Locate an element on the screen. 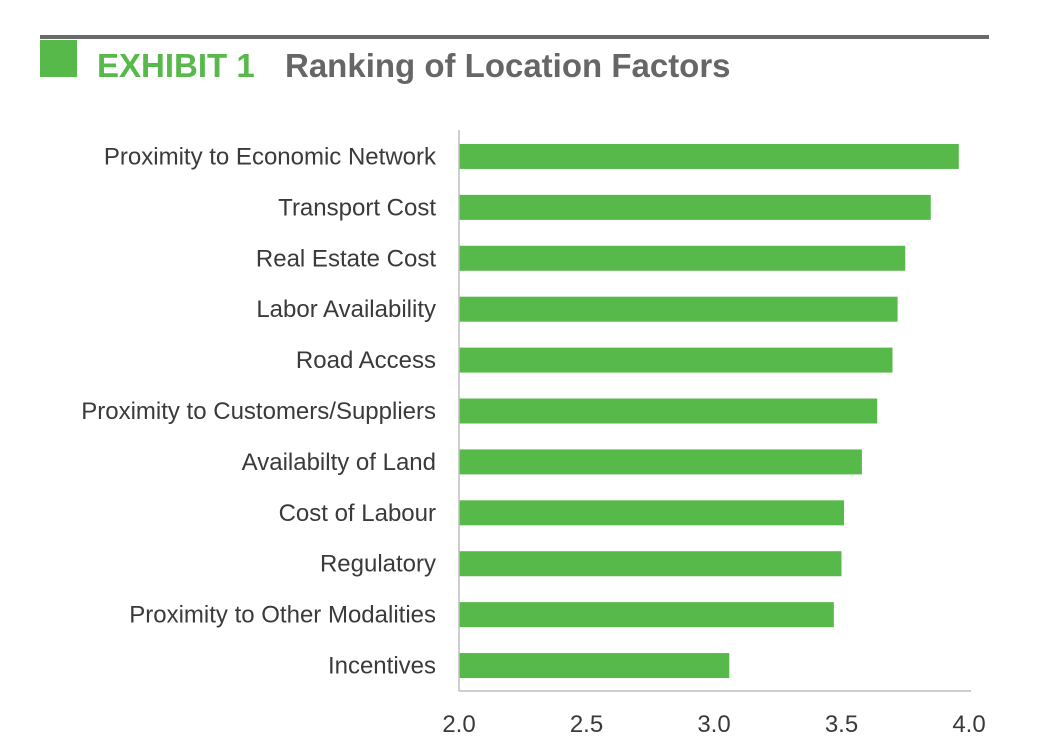 This screenshot has height=744, width=1037. category-label: Labor Availability is located at coordinates (346, 309).